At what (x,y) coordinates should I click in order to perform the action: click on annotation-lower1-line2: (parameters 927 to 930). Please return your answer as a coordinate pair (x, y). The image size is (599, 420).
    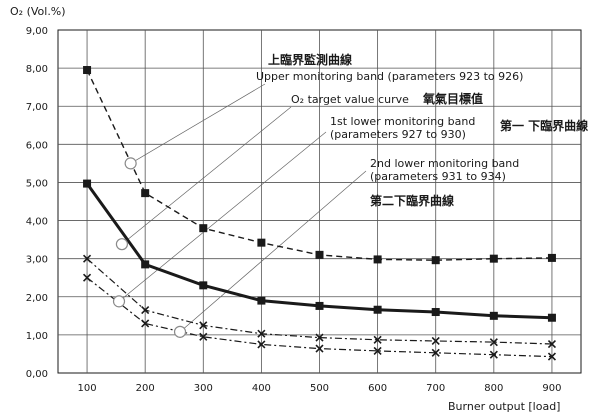
    Looking at the image, I should click on (398, 134).